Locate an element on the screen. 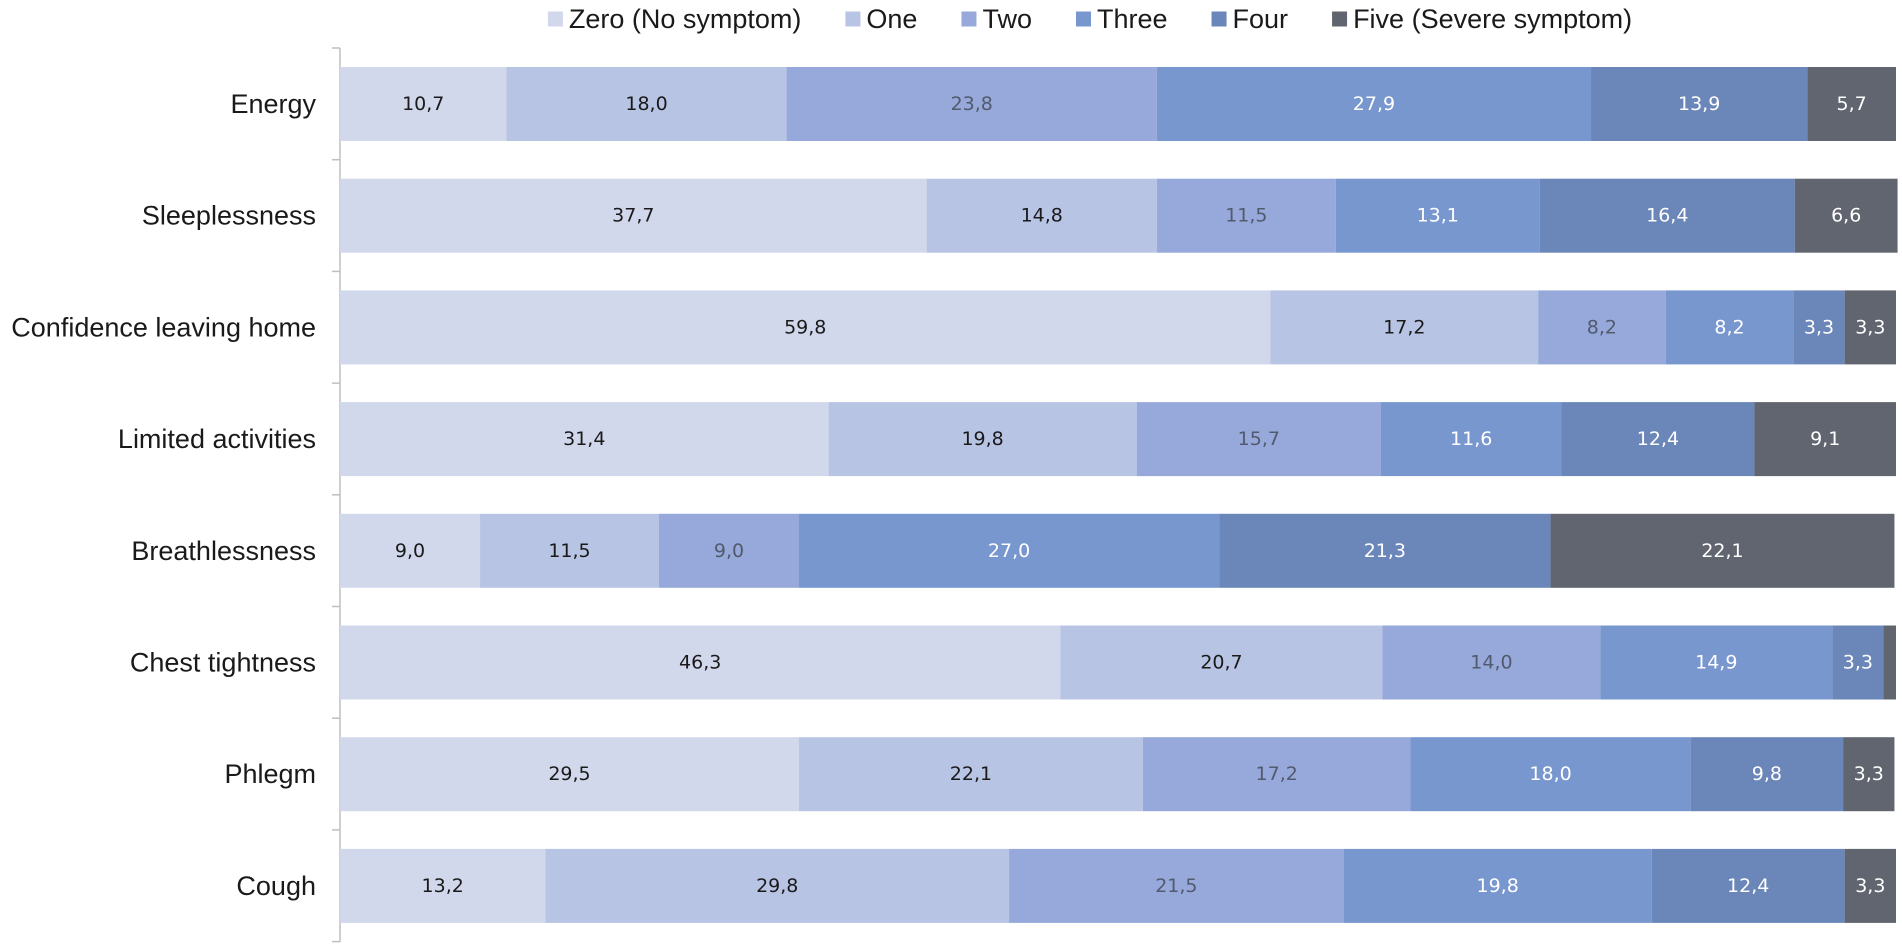  bar-segment-two-chest-tightness is located at coordinates (1491, 662).